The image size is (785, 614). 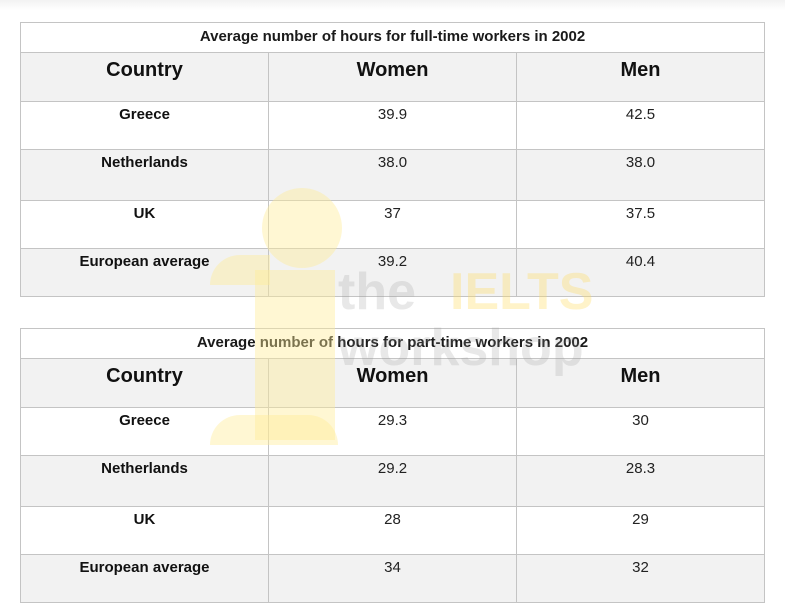 I want to click on men-hours-cell: 37.5, so click(x=640, y=224).